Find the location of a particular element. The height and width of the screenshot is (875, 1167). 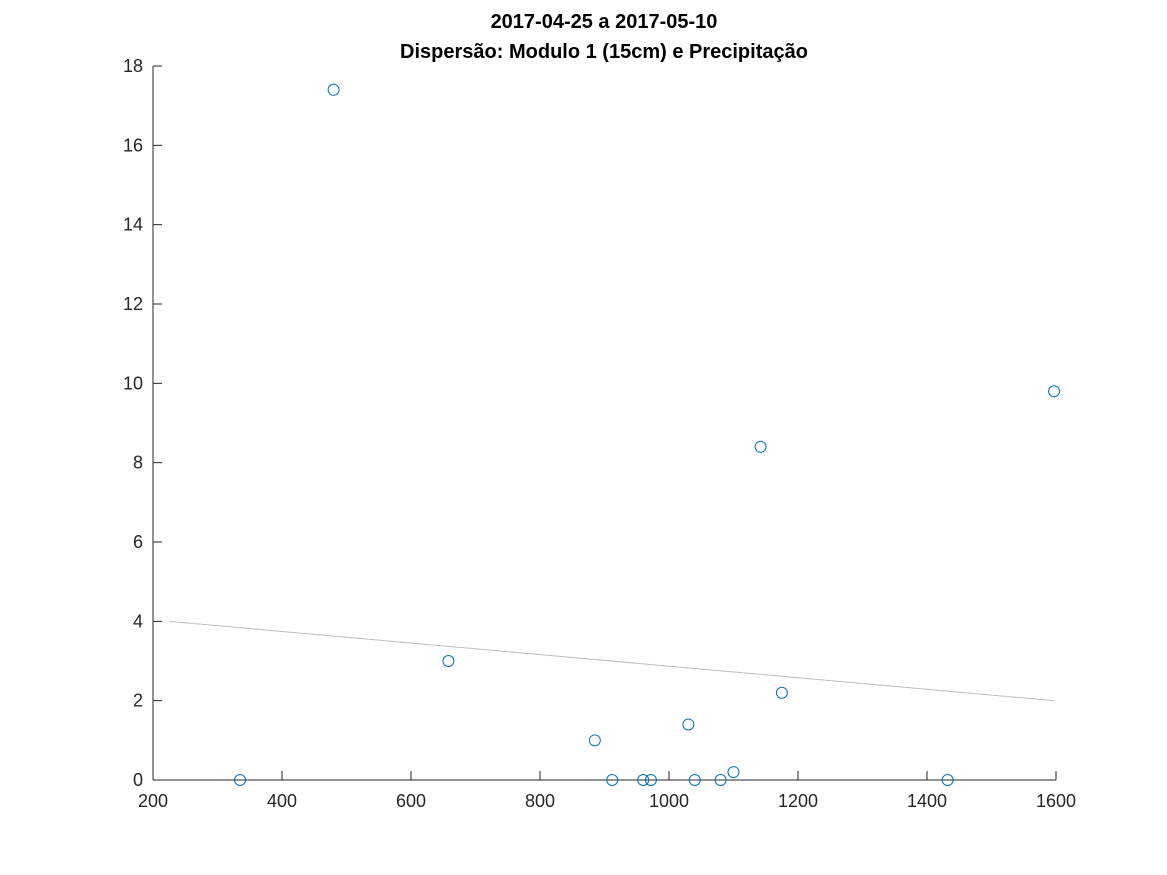

y-tick-label: 10 is located at coordinates (133, 383).